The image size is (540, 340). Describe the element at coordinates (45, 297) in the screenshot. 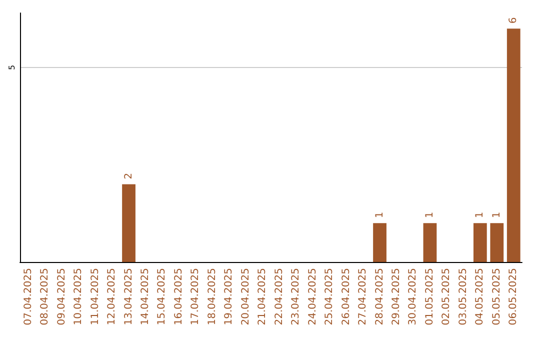

I see `x-tick-label: 08.04.2025` at that location.